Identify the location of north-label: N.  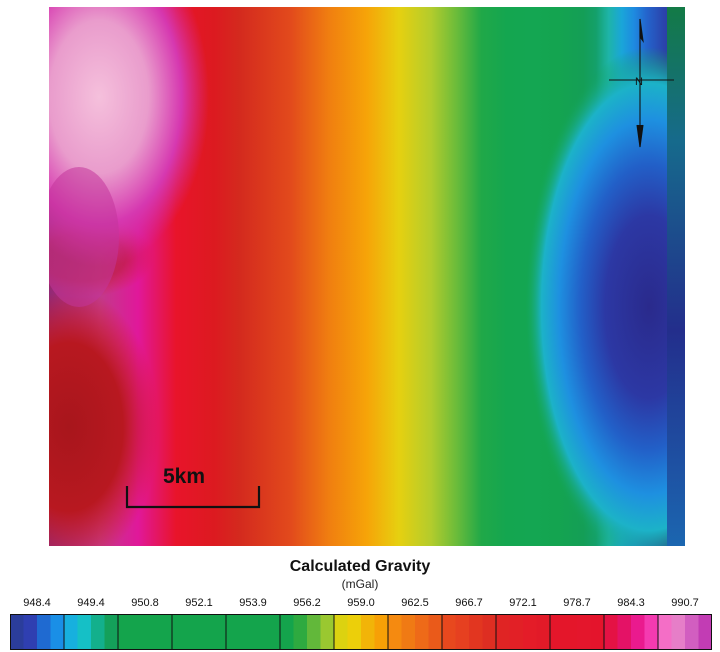
(639, 82).